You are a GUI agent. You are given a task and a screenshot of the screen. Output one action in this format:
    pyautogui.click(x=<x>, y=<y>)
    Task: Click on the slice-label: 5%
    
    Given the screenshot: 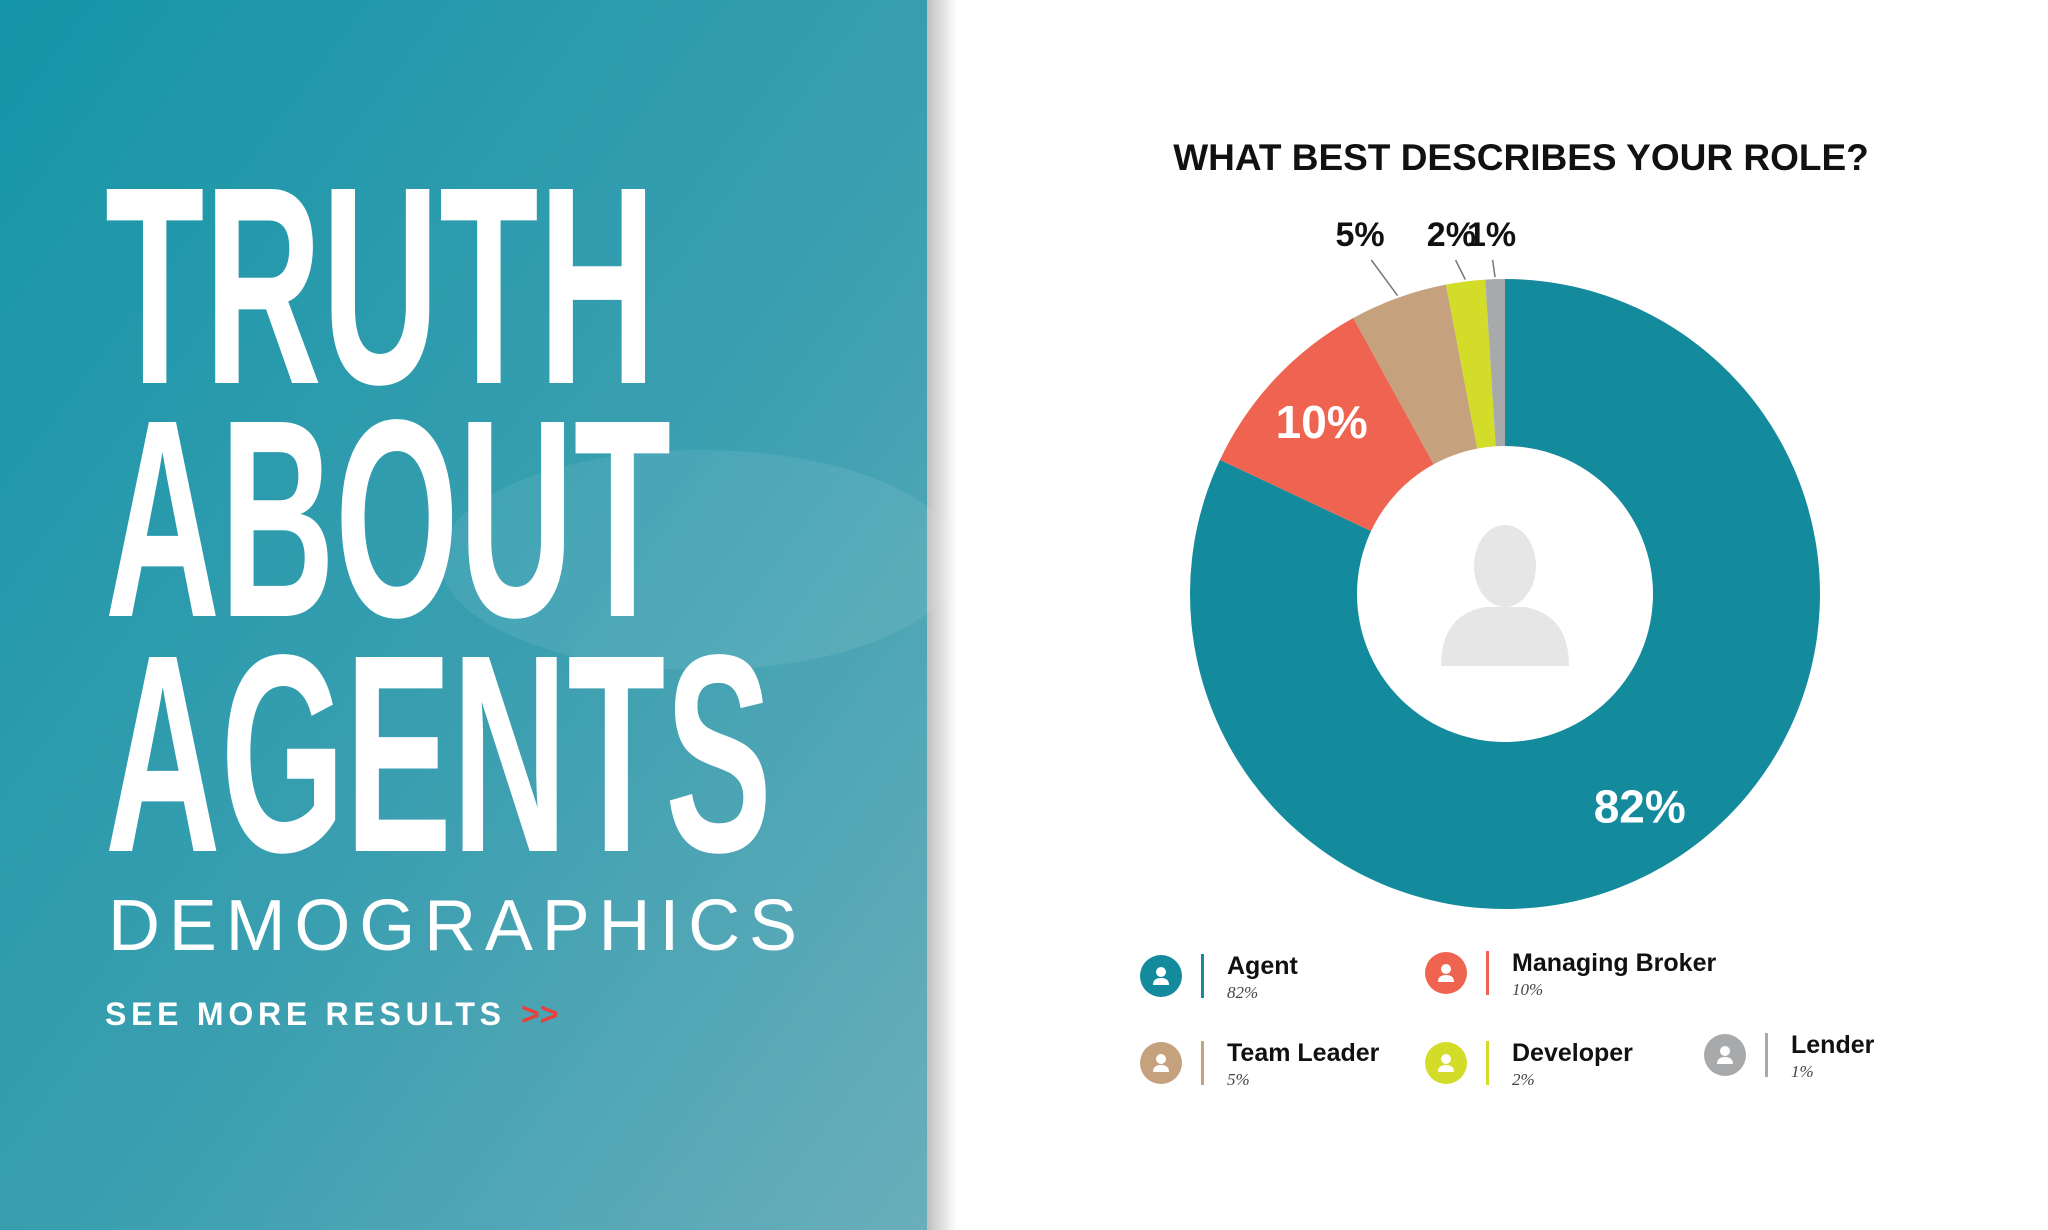 What is the action you would take?
    pyautogui.click(x=1359, y=235)
    